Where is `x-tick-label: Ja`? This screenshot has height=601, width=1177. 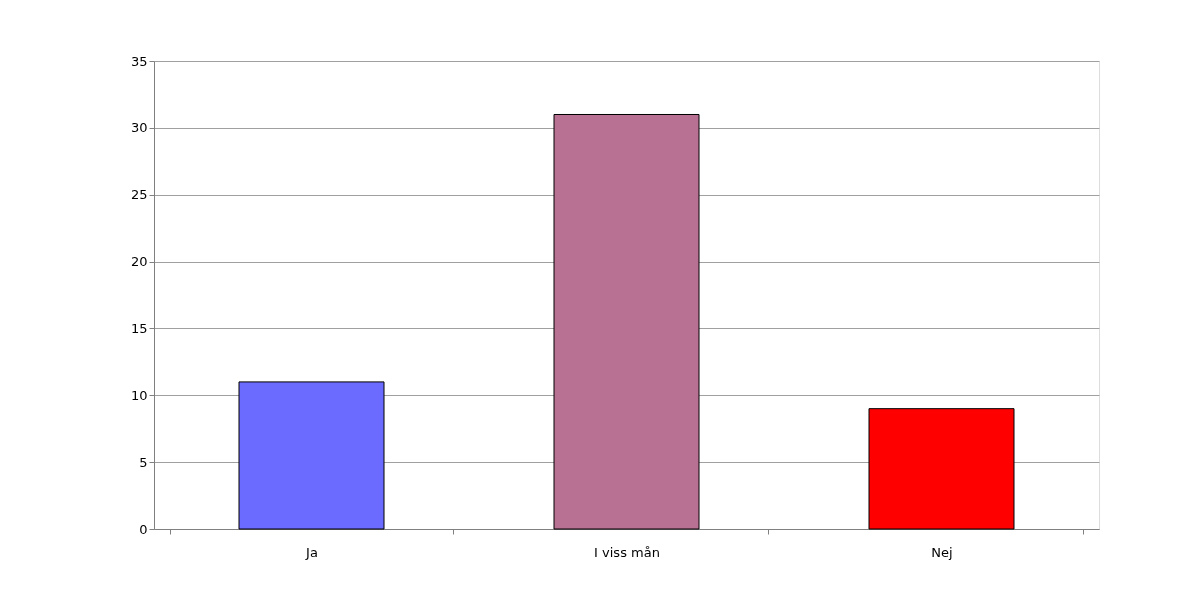 x-tick-label: Ja is located at coordinates (311, 552).